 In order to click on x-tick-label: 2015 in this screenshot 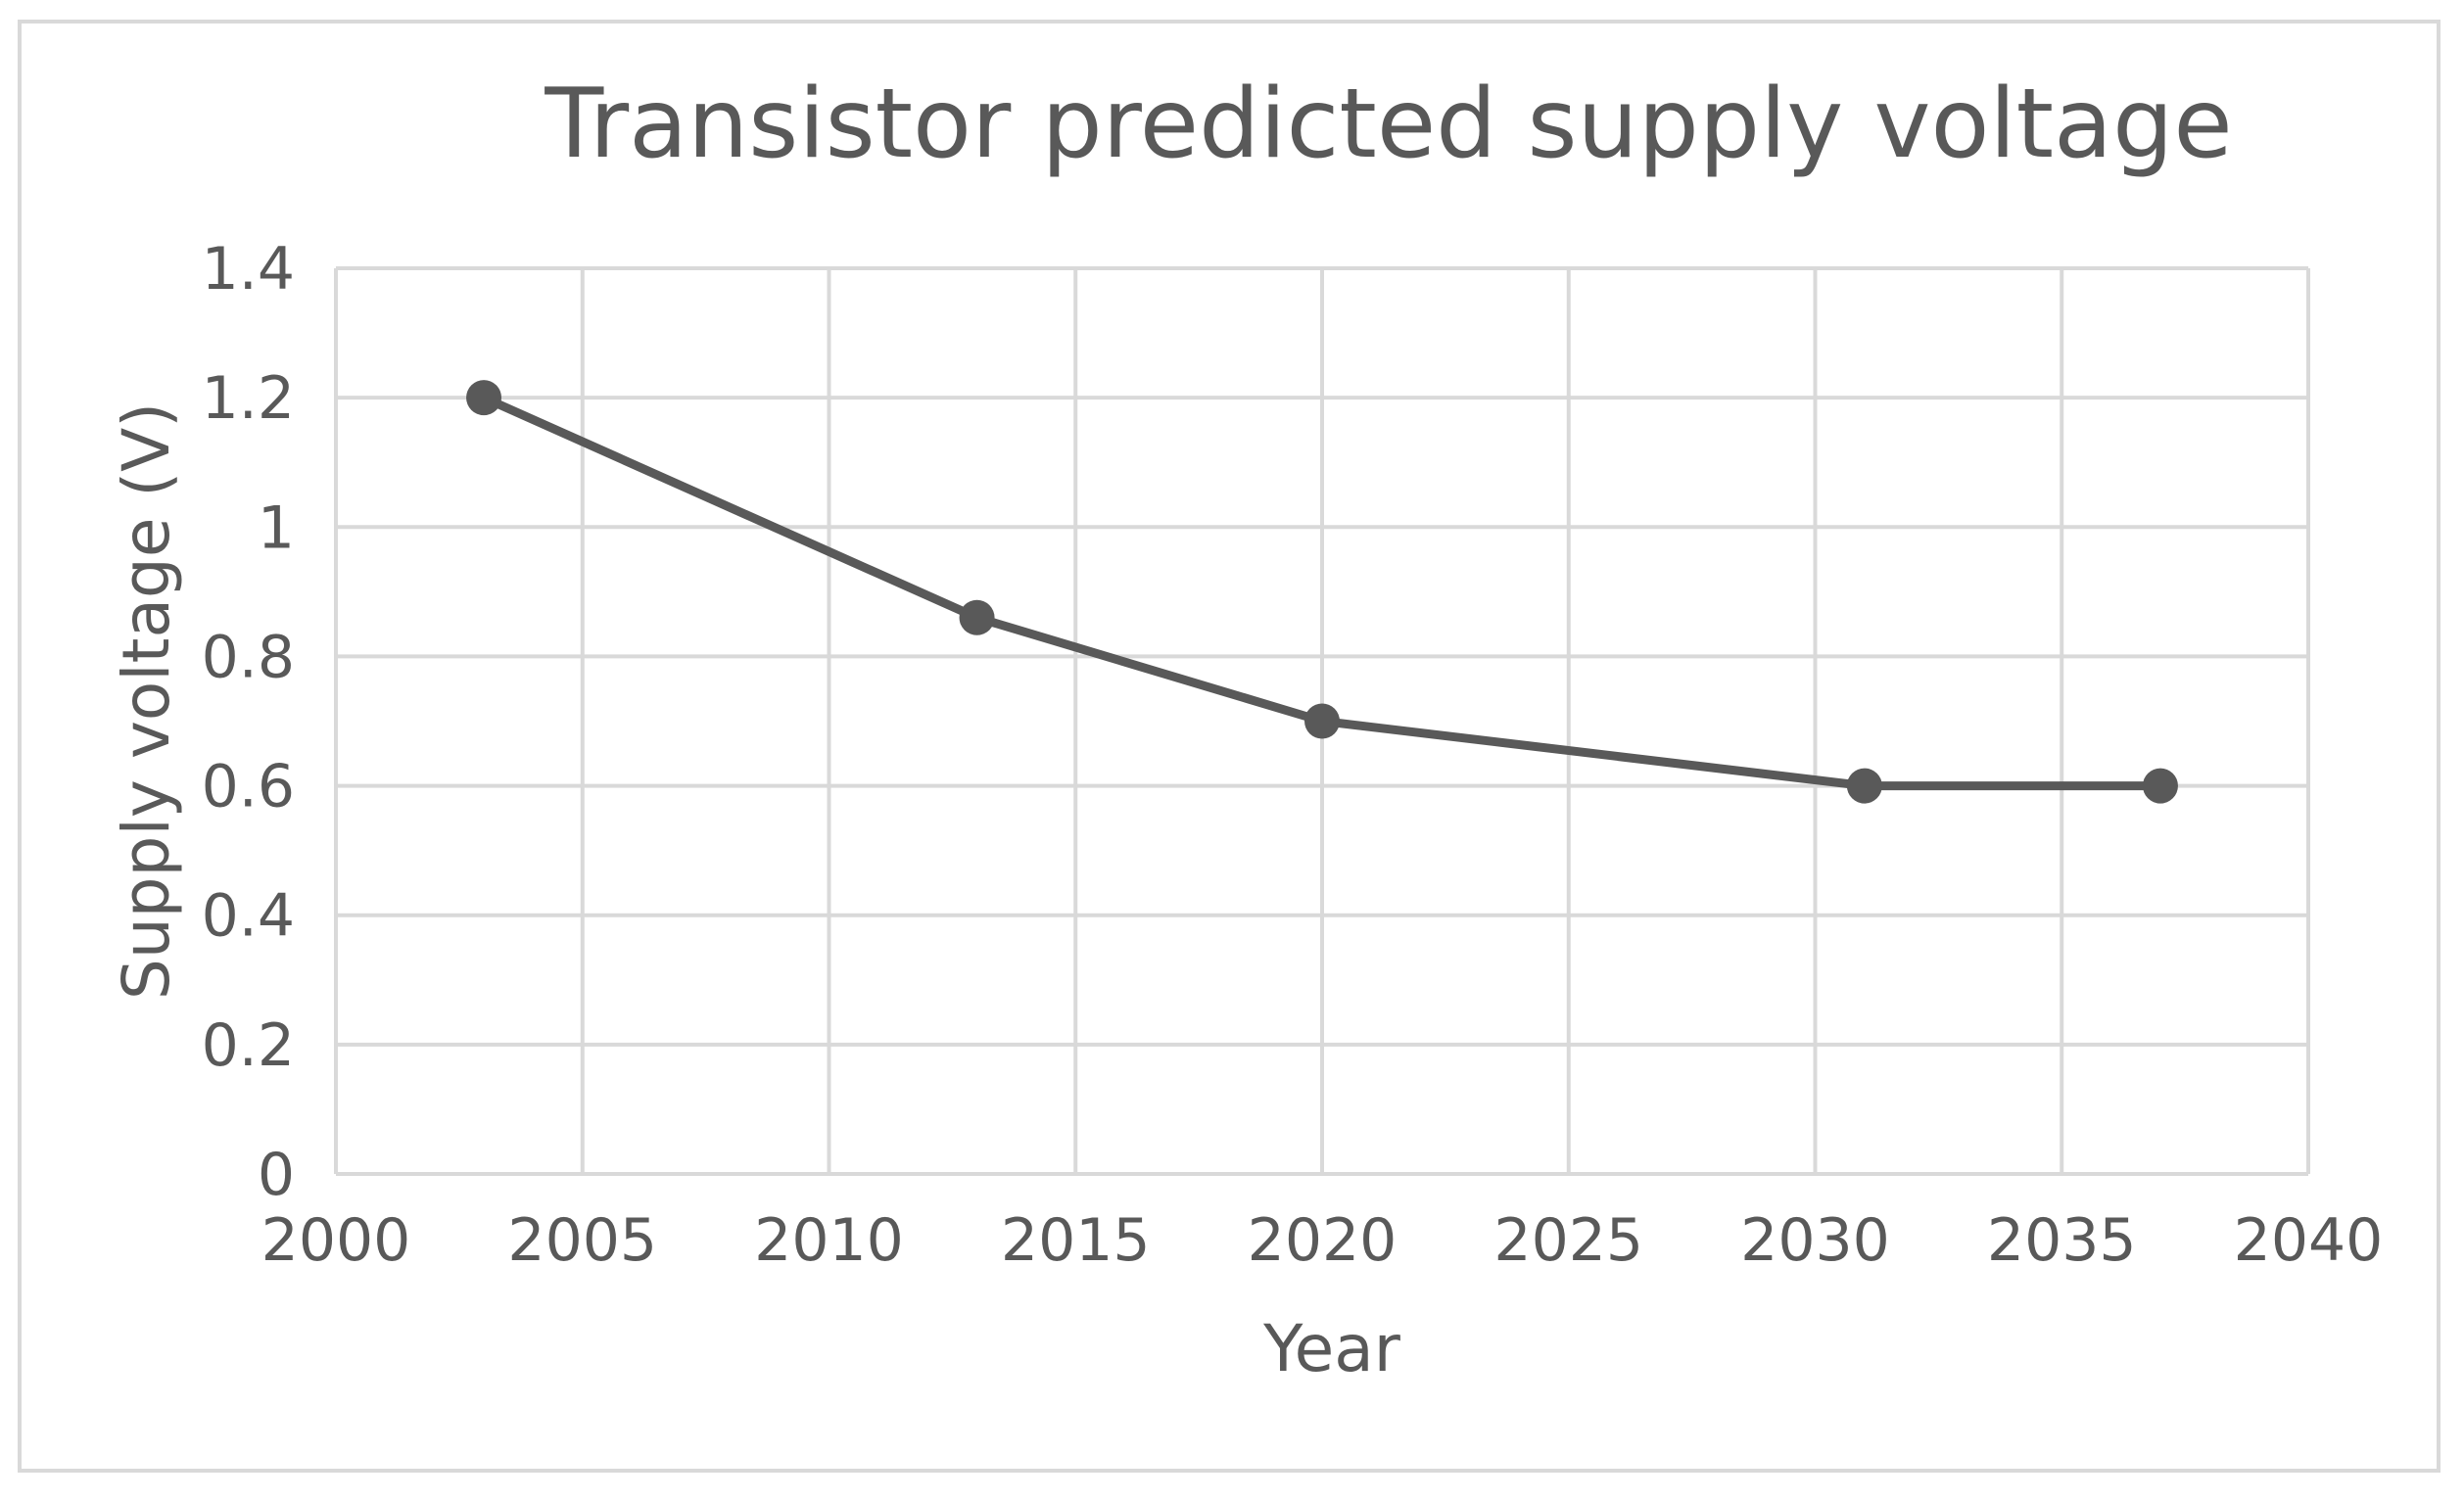, I will do `click(1076, 1240)`.